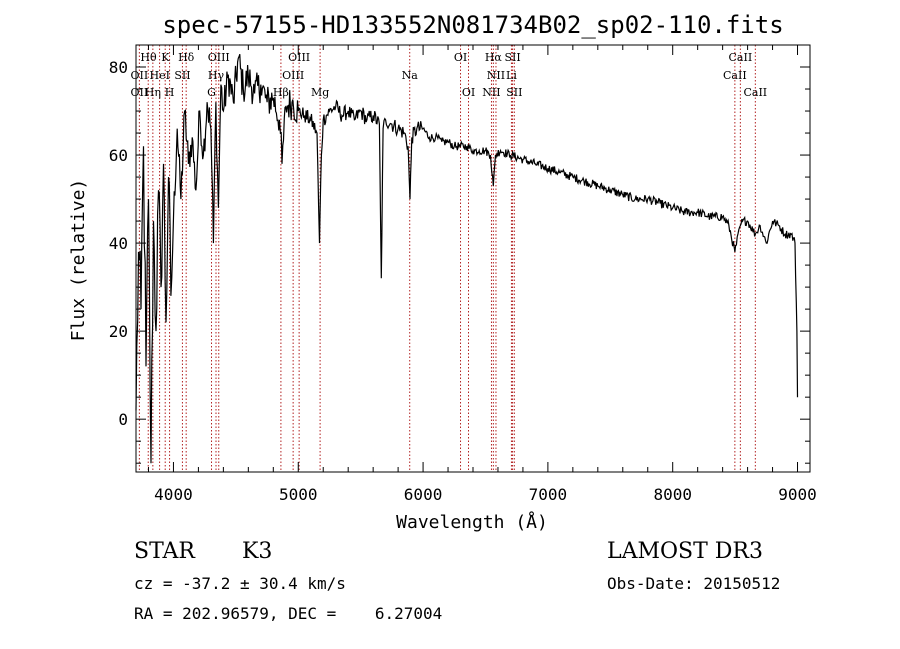 This screenshot has width=900, height=649. I want to click on x-axis-label: Wavelength (Å), so click(472, 522).